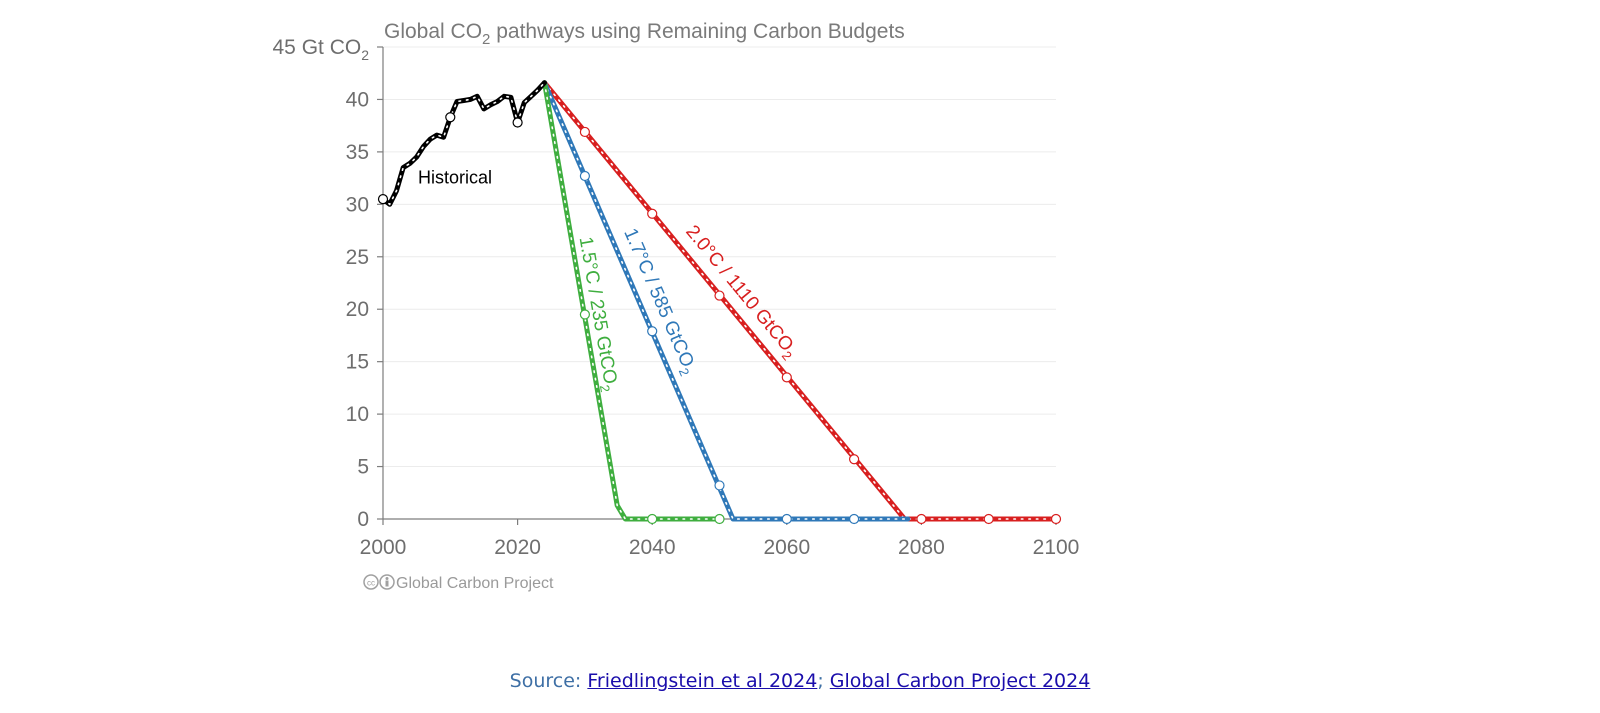 The width and height of the screenshot is (1600, 713). What do you see at coordinates (652, 547) in the screenshot?
I see `x-tick-label-2040: 2040` at bounding box center [652, 547].